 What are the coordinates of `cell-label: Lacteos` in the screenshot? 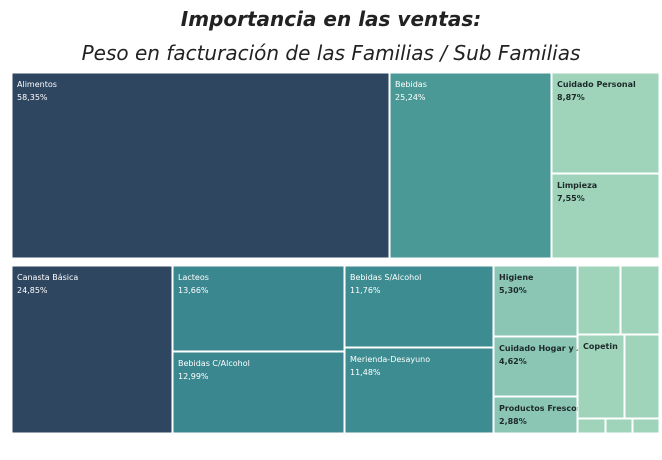 It's located at (193, 277).